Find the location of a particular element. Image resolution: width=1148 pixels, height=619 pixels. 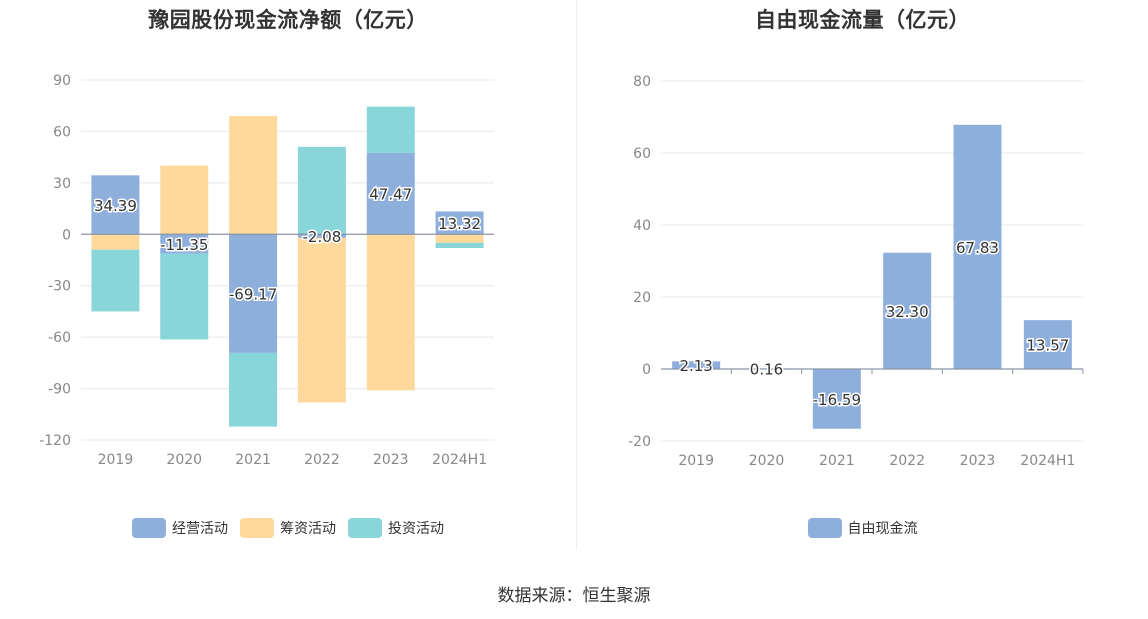

chart-legend: 经营活动 筹资活动 投资活动 is located at coordinates (288, 528).